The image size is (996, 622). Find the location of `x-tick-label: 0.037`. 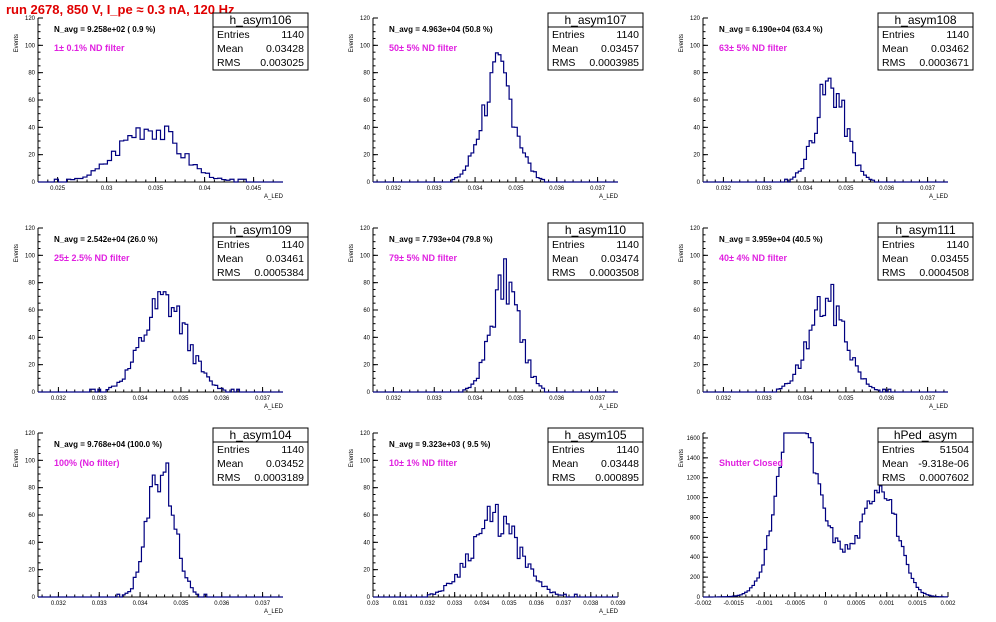

x-tick-label: 0.037 is located at coordinates (928, 399).